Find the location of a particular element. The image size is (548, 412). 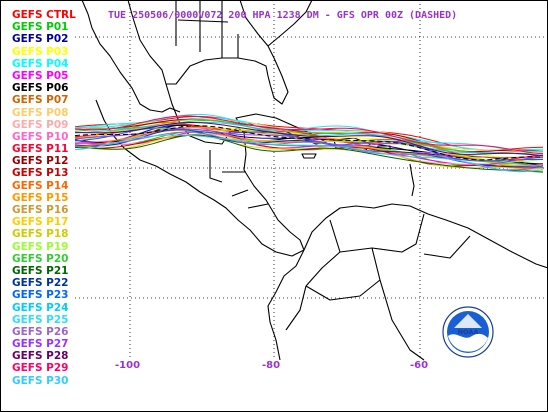

usa-mexico-border is located at coordinates (147, 42).